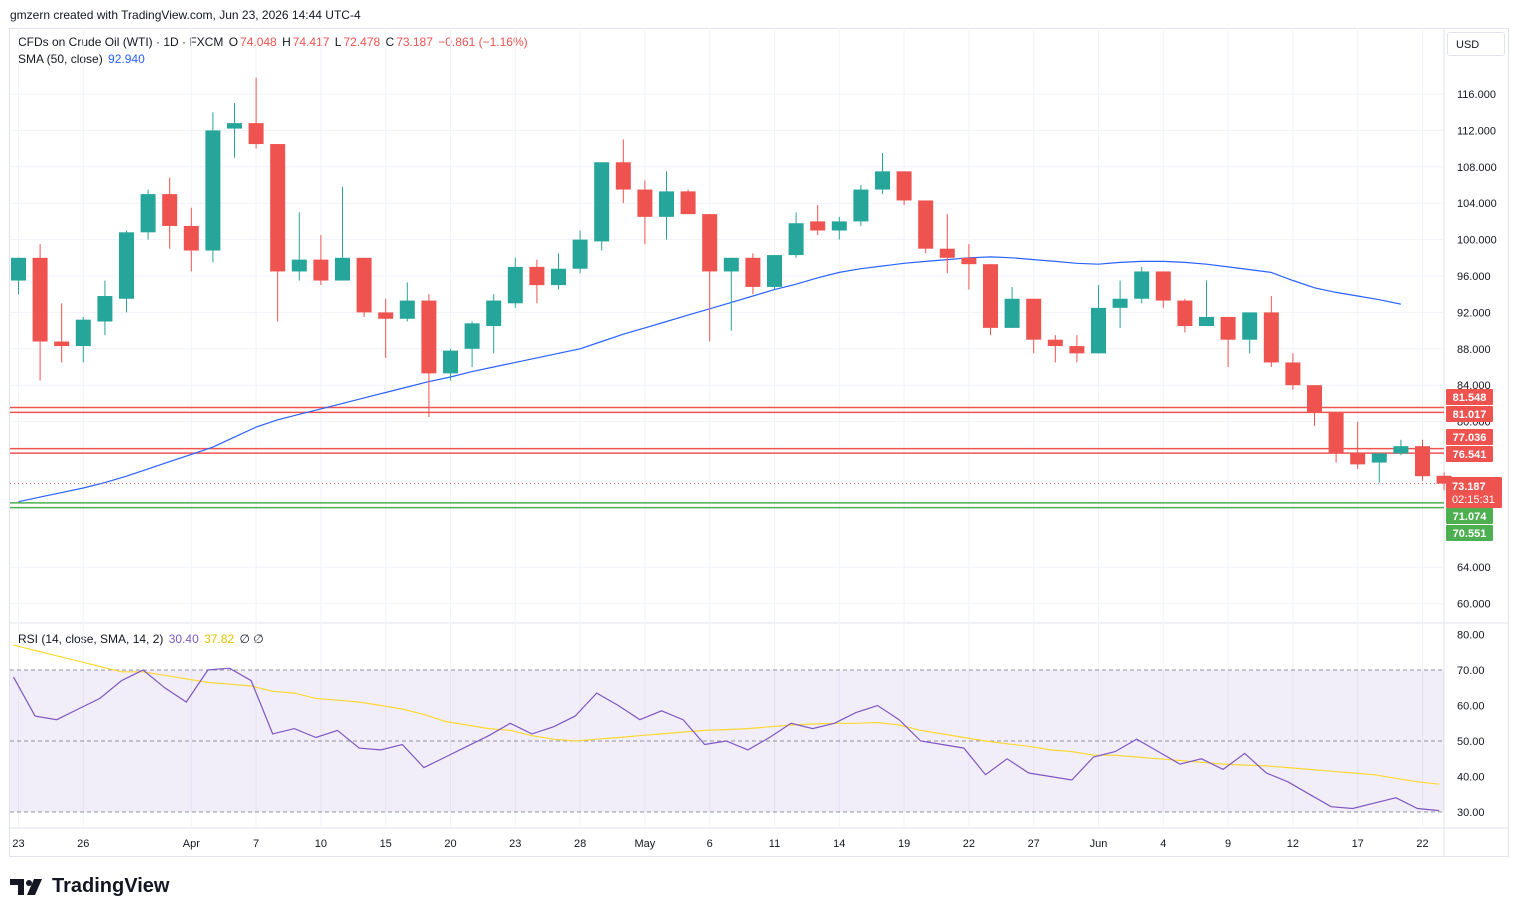 The height and width of the screenshot is (917, 1519). What do you see at coordinates (1476, 131) in the screenshot?
I see `price-tick-label: 112.000` at bounding box center [1476, 131].